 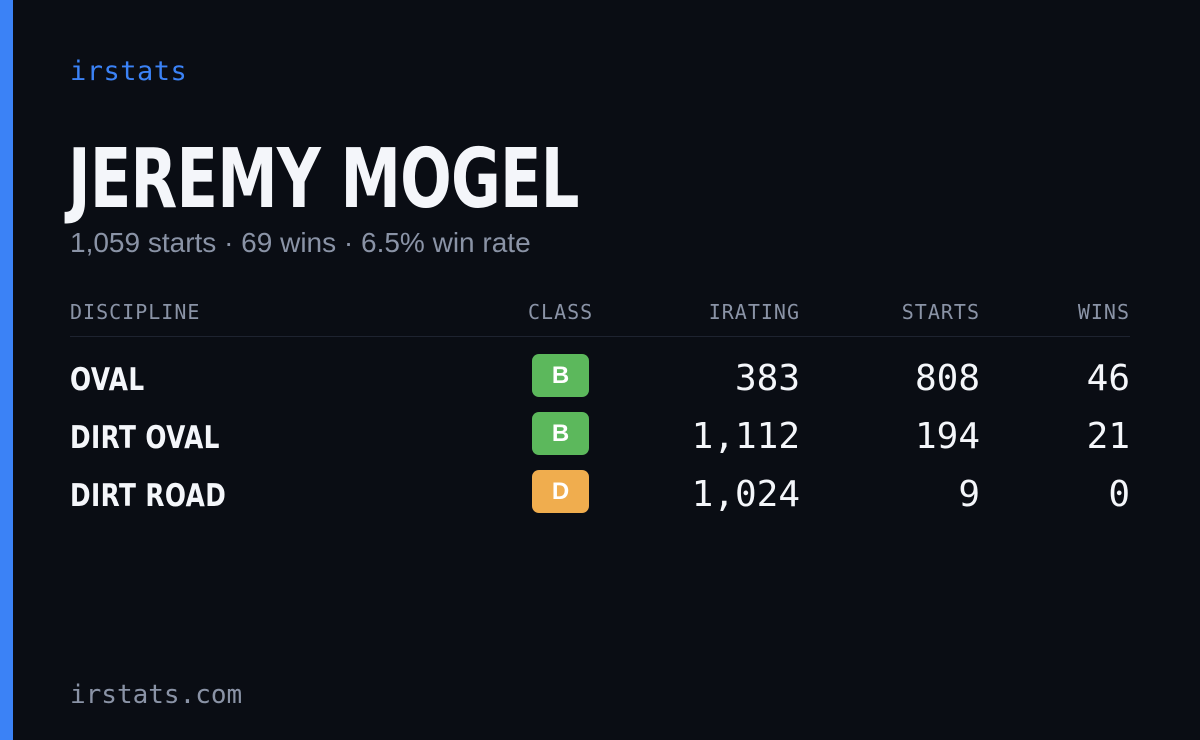 What do you see at coordinates (745, 436) in the screenshot?
I see `irating-value: 1,112` at bounding box center [745, 436].